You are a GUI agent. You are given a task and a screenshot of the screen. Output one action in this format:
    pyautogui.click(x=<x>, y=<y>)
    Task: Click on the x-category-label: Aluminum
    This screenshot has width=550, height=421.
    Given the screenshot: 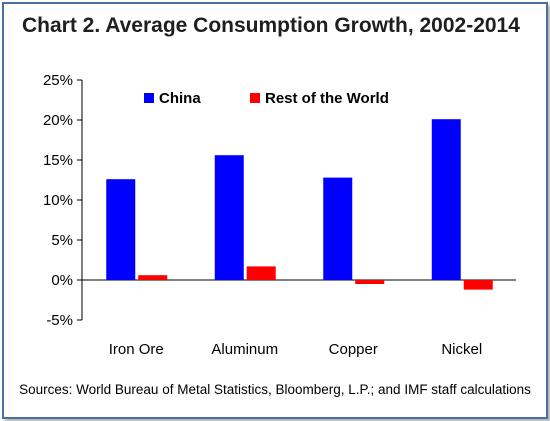 What is the action you would take?
    pyautogui.click(x=244, y=349)
    